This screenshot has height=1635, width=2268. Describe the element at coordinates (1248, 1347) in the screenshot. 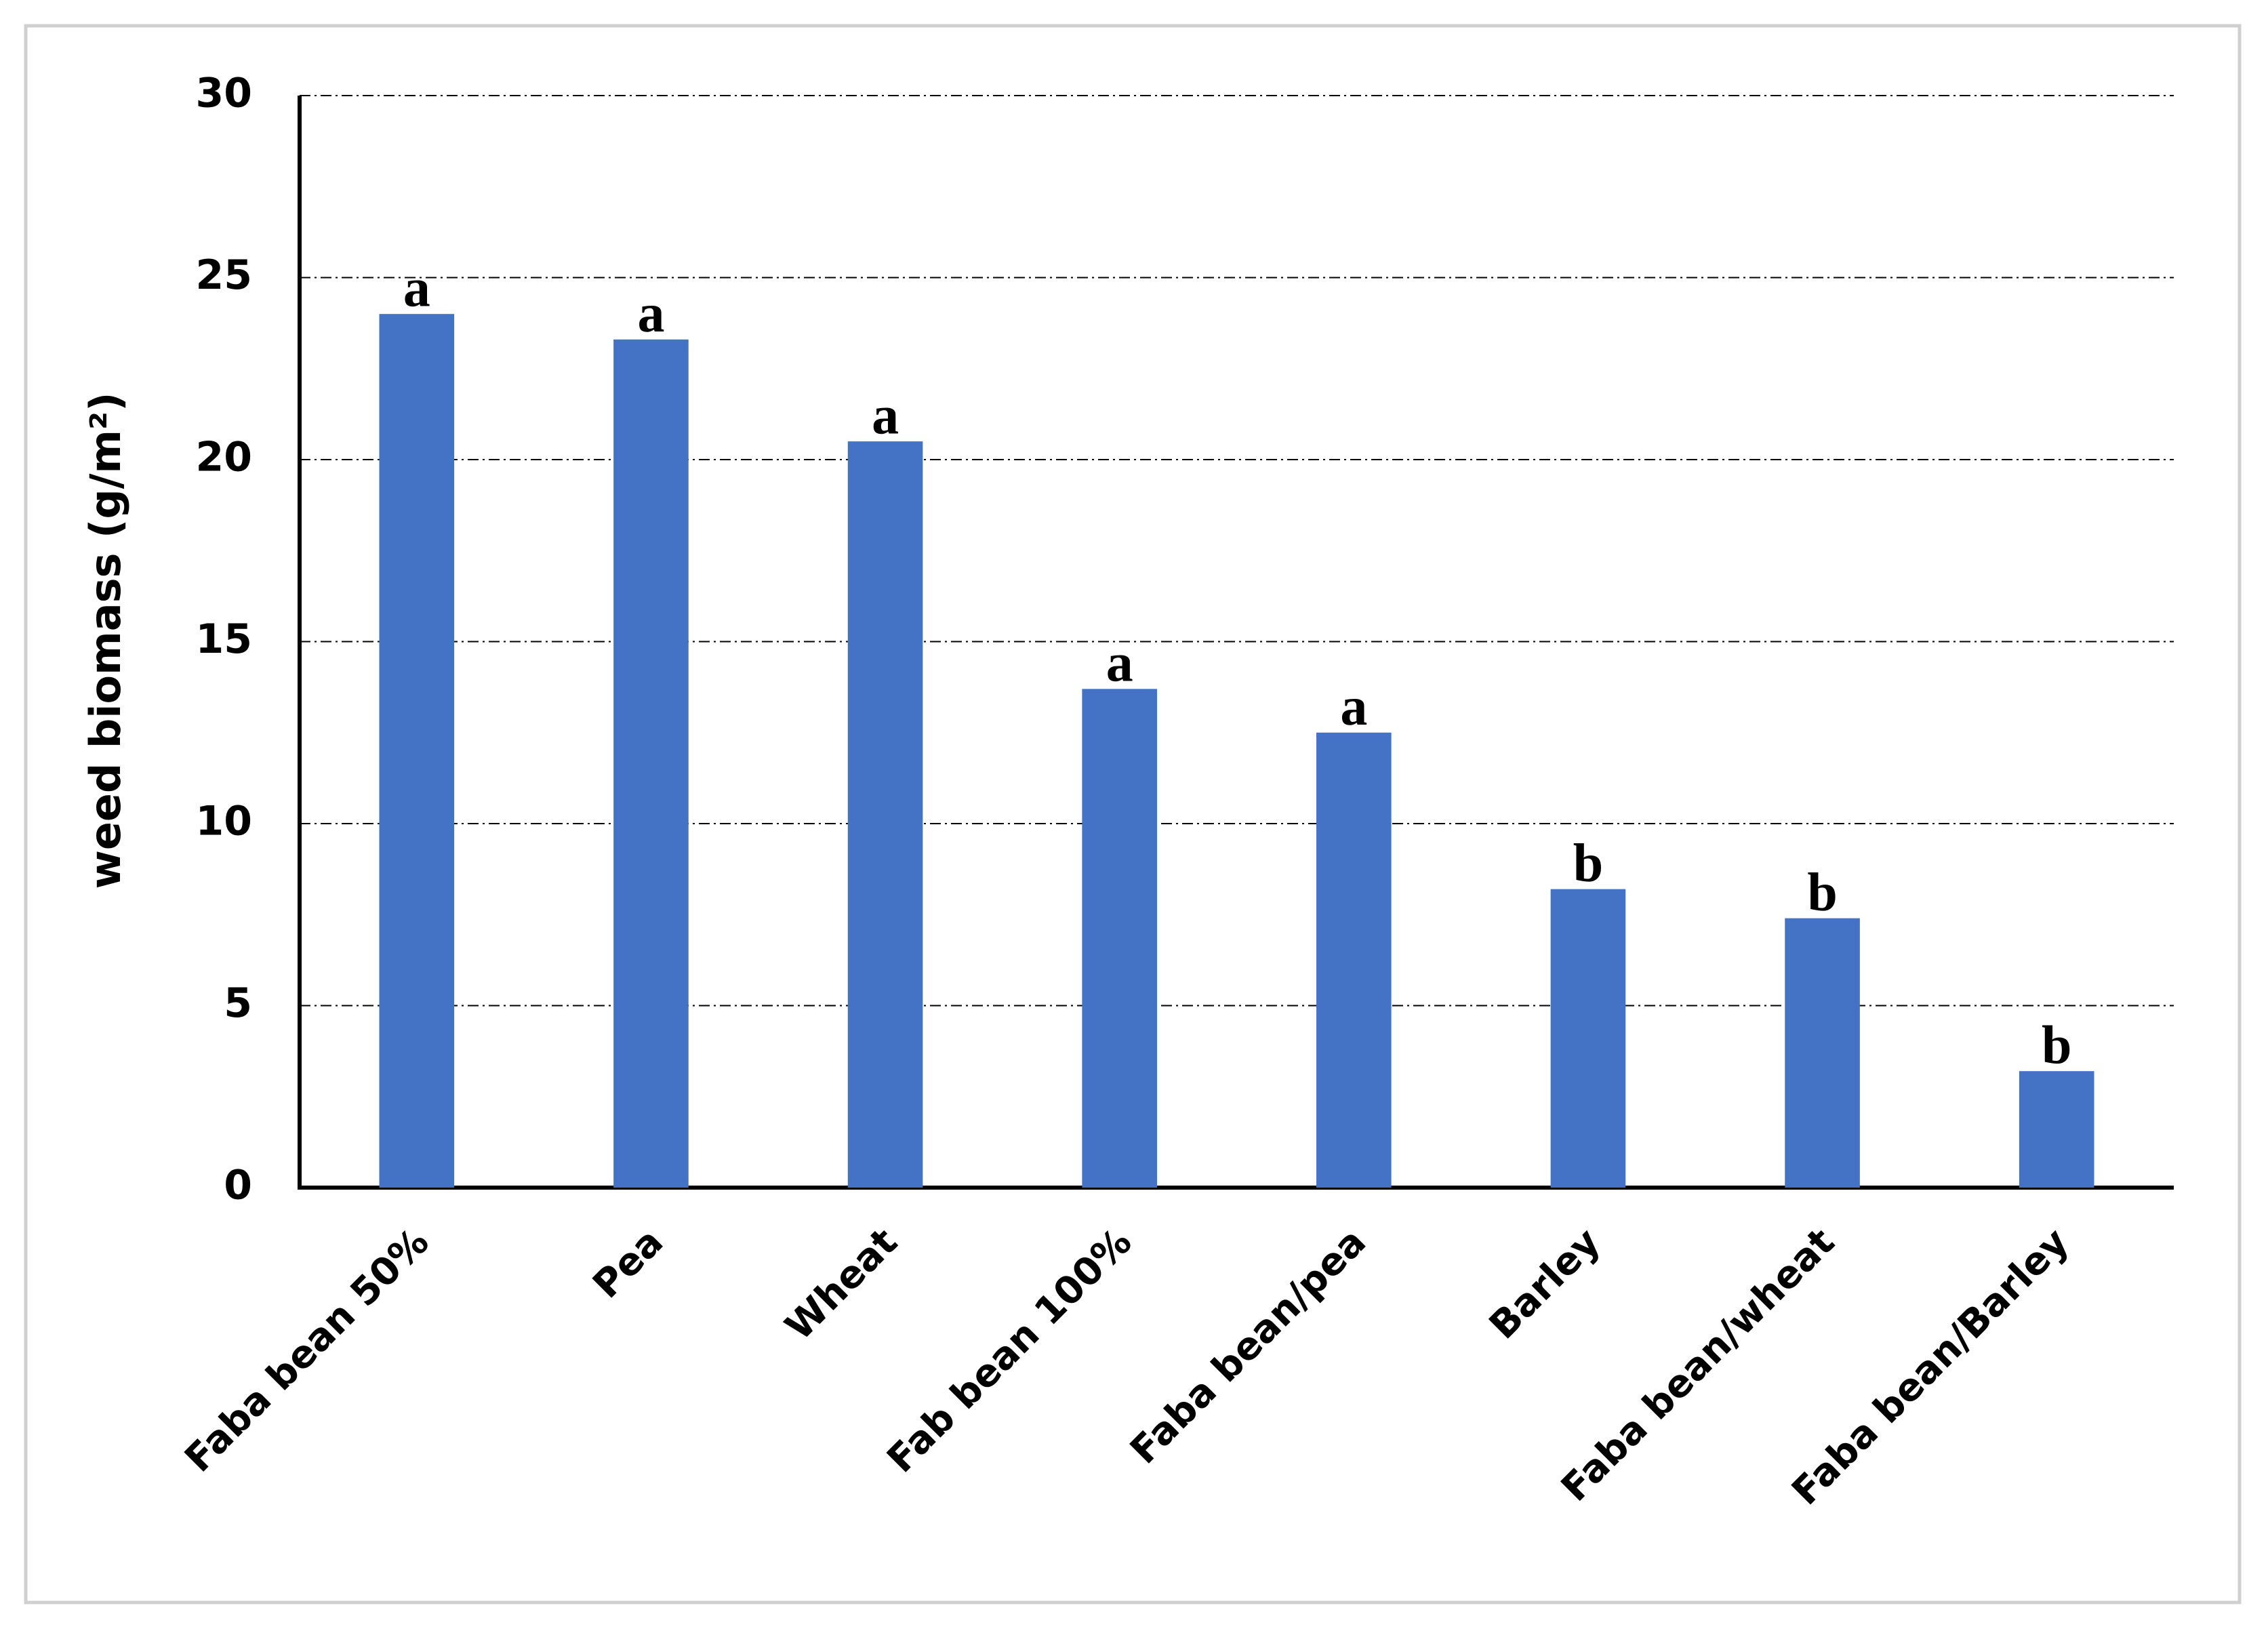

I see `x-tick-label: Faba bean/pea` at that location.